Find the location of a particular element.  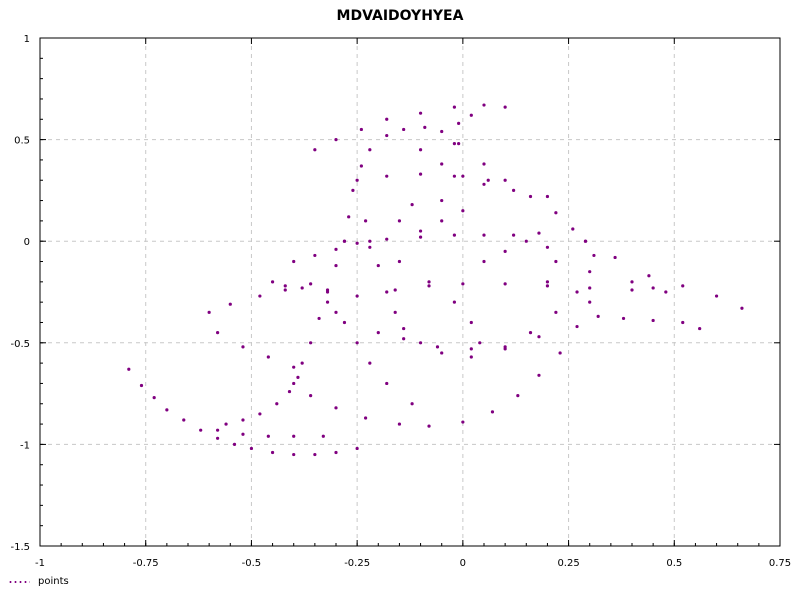

x-tick-label: 0 is located at coordinates (463, 563).